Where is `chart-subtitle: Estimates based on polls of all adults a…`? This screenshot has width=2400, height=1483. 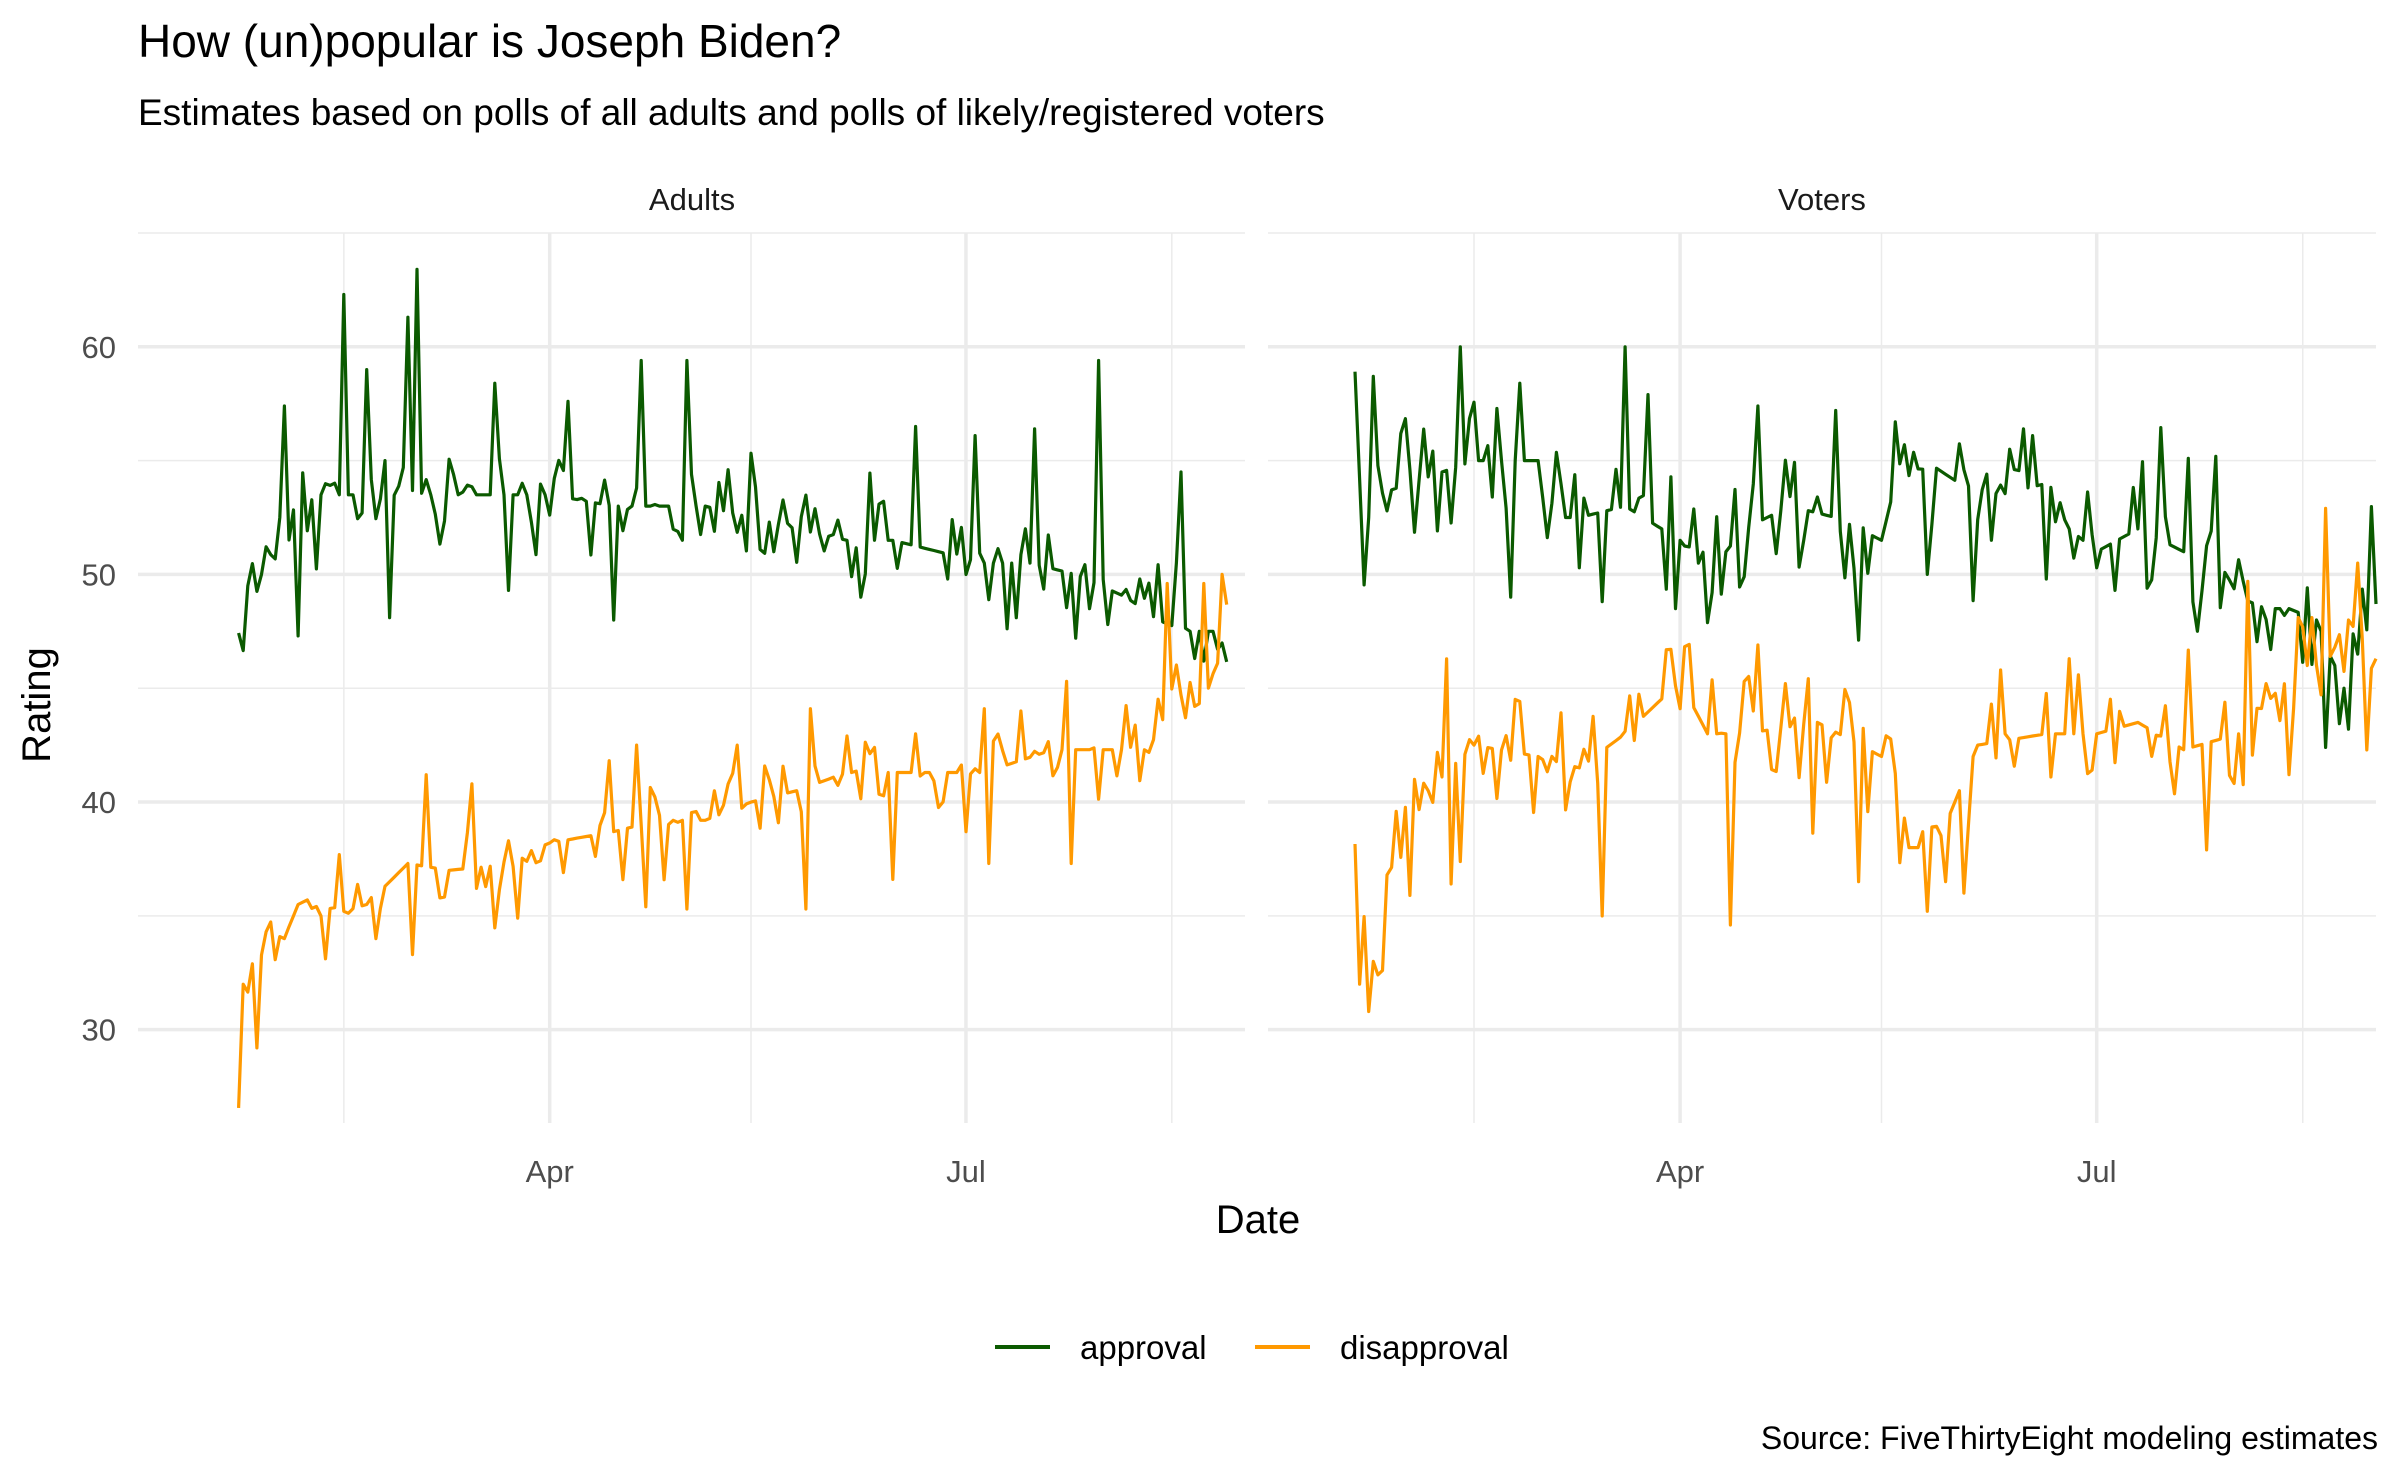 chart-subtitle: Estimates based on polls of all adults a… is located at coordinates (731, 112).